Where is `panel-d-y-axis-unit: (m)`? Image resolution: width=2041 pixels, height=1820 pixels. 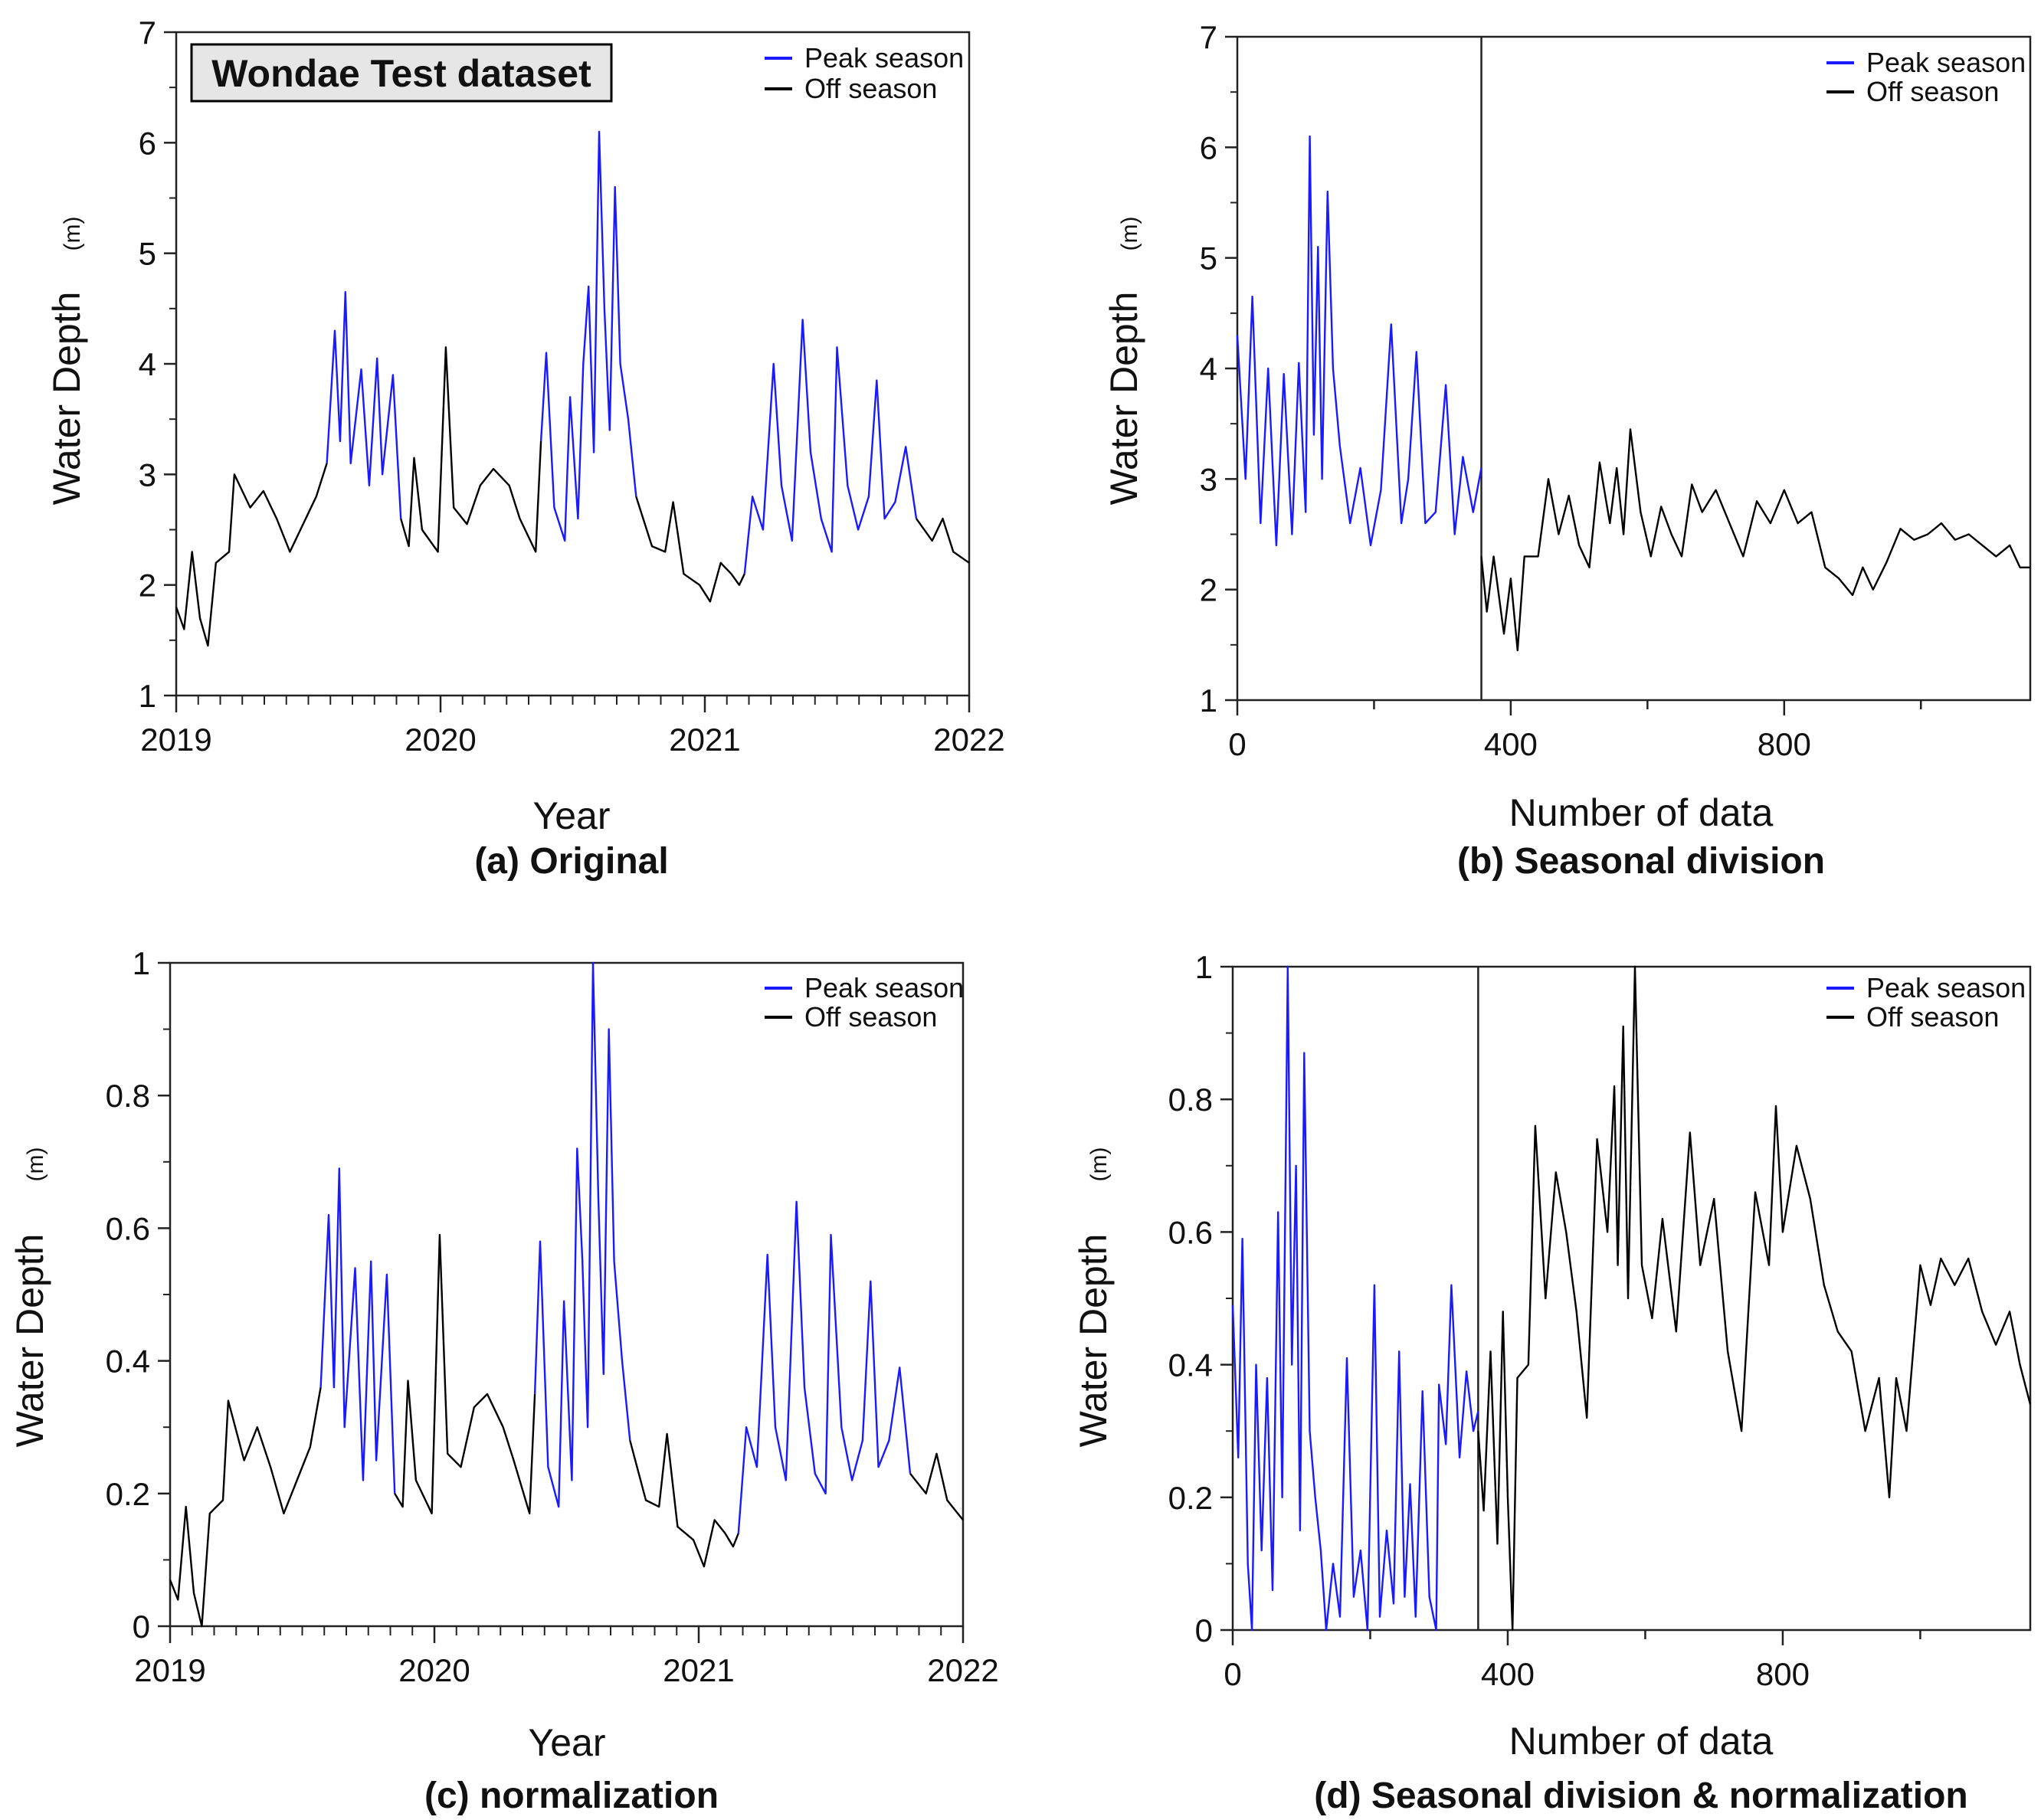 panel-d-y-axis-unit: (m) is located at coordinates (1099, 1164).